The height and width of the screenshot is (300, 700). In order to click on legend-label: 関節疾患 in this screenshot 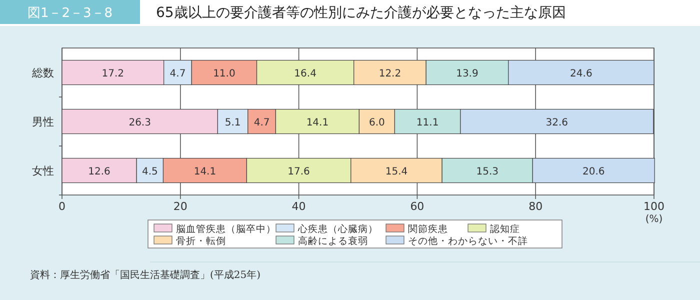, I will do `click(428, 229)`.